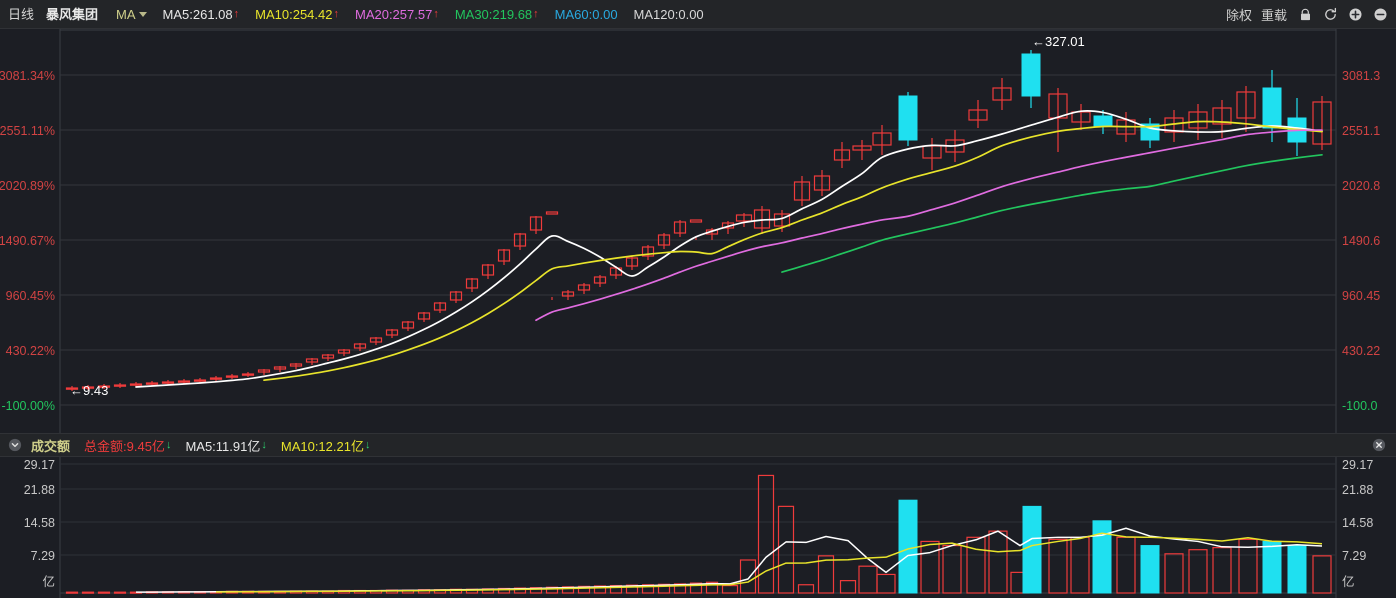 The image size is (1396, 598). What do you see at coordinates (21, 14) in the screenshot?
I see `period-label: 日线` at bounding box center [21, 14].